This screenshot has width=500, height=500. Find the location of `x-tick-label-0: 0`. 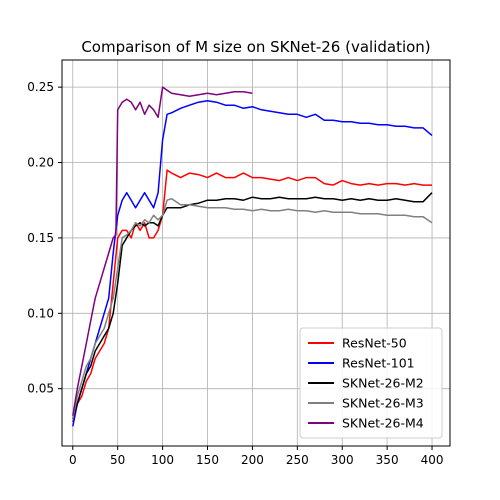

x-tick-label-0: 0 is located at coordinates (73, 460).